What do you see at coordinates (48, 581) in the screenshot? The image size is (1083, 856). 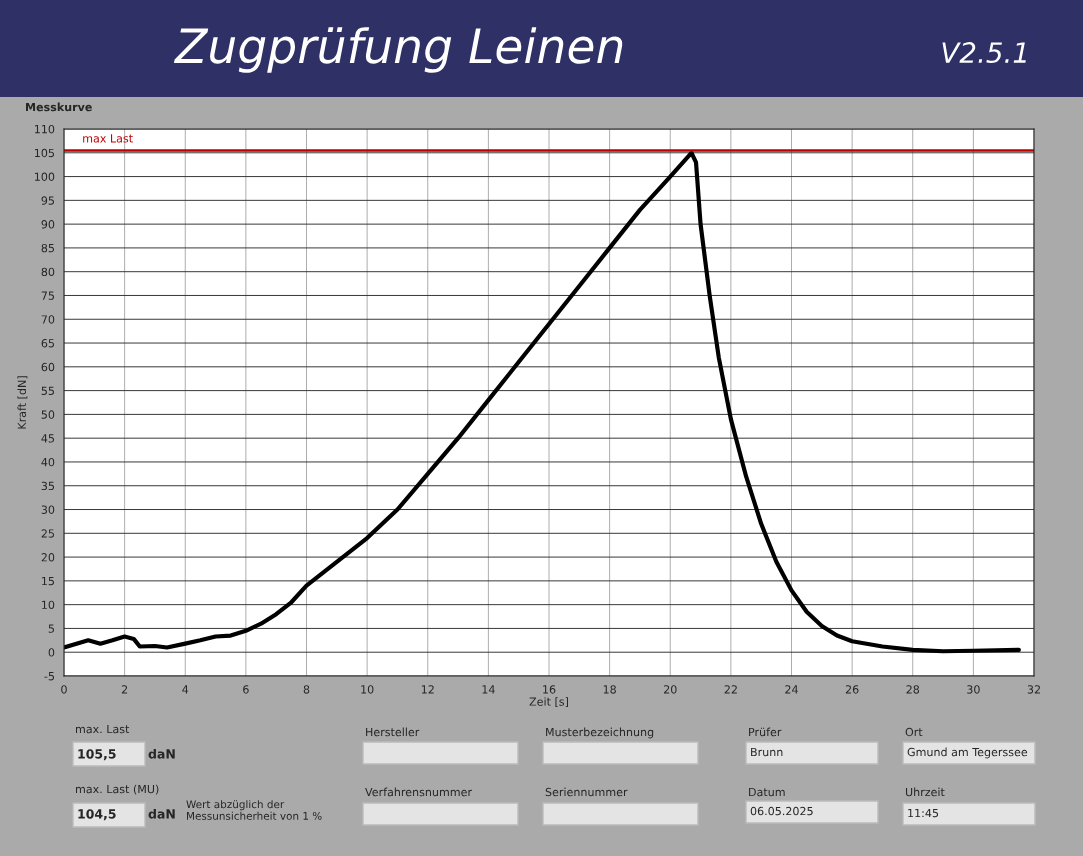 I see `y-tick-label: 15` at bounding box center [48, 581].